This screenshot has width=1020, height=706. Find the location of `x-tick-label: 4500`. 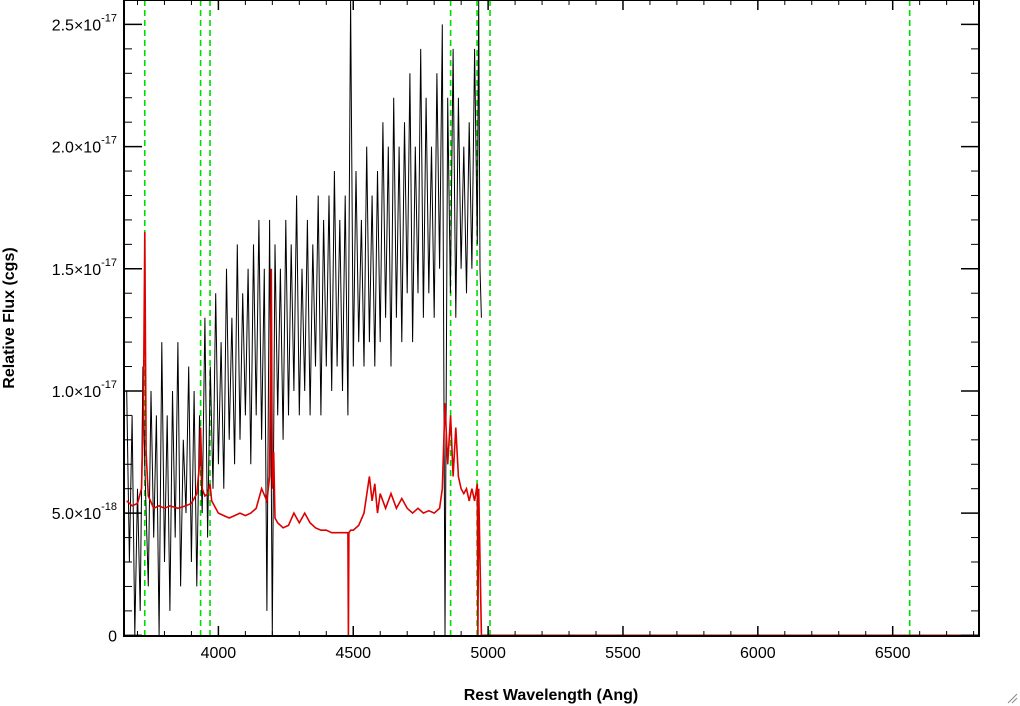

x-tick-label: 4500 is located at coordinates (353, 653).